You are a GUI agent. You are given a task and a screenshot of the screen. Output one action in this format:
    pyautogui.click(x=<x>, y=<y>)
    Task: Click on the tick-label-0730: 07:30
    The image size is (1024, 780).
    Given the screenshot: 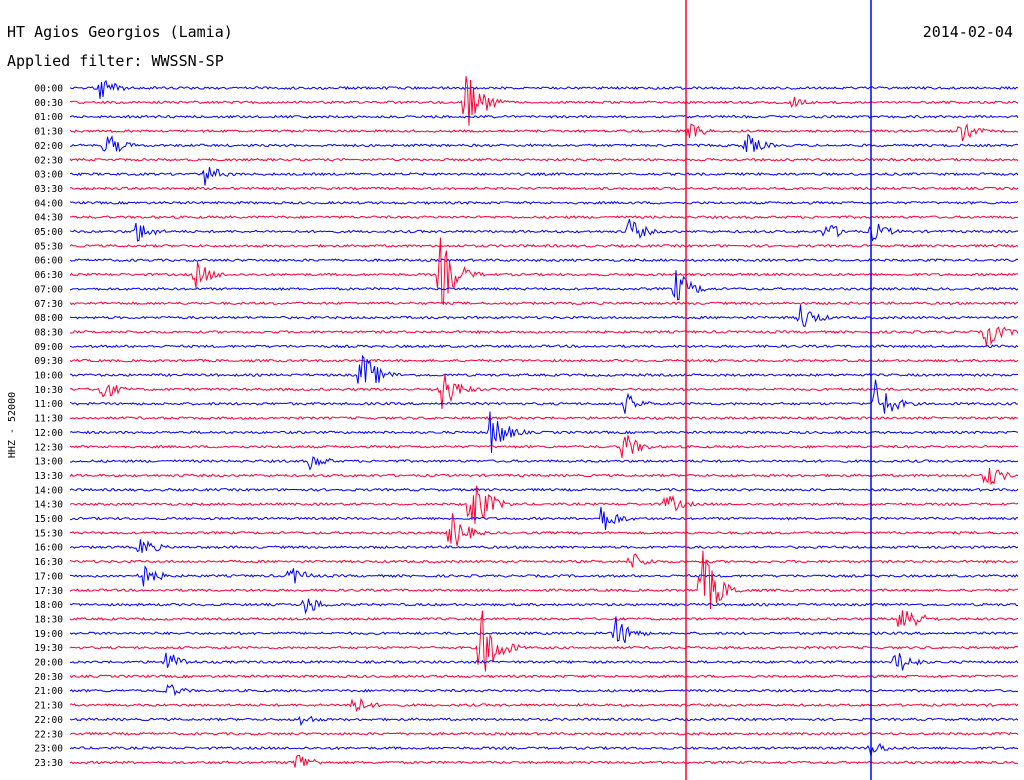 What is the action you would take?
    pyautogui.click(x=48, y=304)
    